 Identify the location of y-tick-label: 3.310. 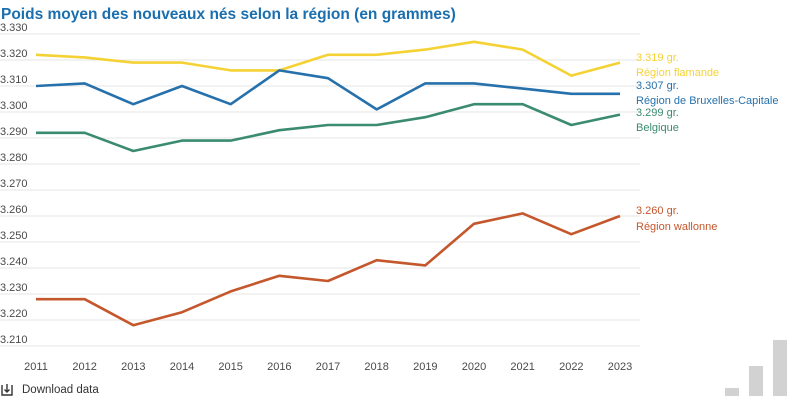
(14, 80).